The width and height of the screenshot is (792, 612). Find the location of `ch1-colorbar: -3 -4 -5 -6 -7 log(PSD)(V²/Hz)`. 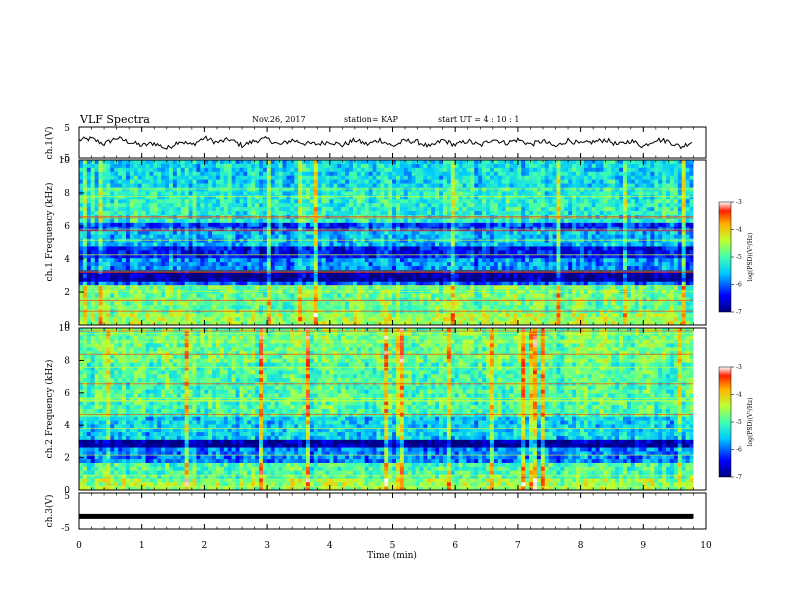

ch1-colorbar: -3 -4 -5 -6 -7 log(PSD)(V²/Hz) is located at coordinates (736, 257).